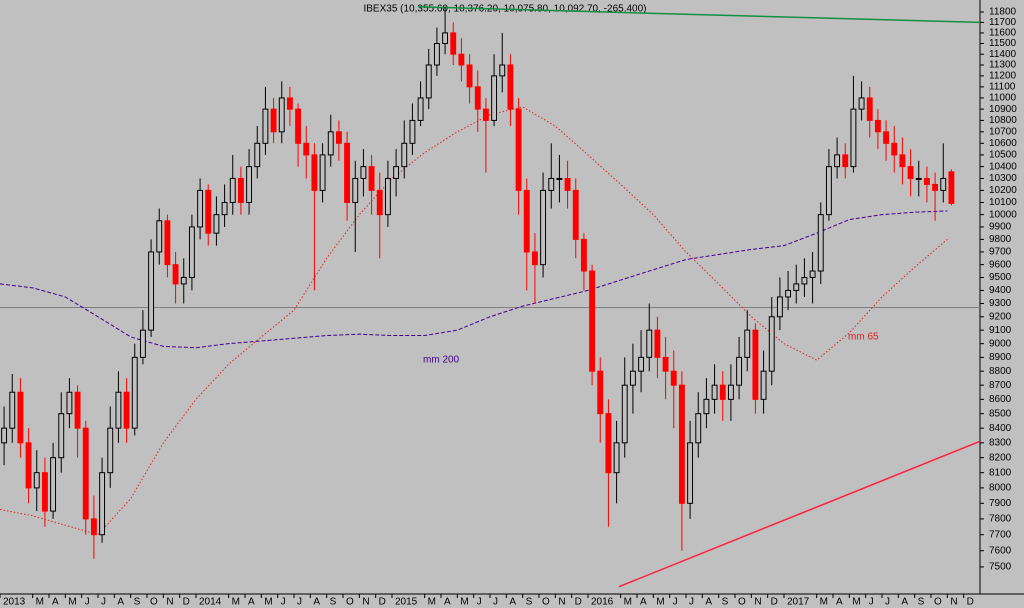 This screenshot has width=1024, height=608. Describe the element at coordinates (1000, 330) in the screenshot. I see `y-tick-label: 9100` at that location.